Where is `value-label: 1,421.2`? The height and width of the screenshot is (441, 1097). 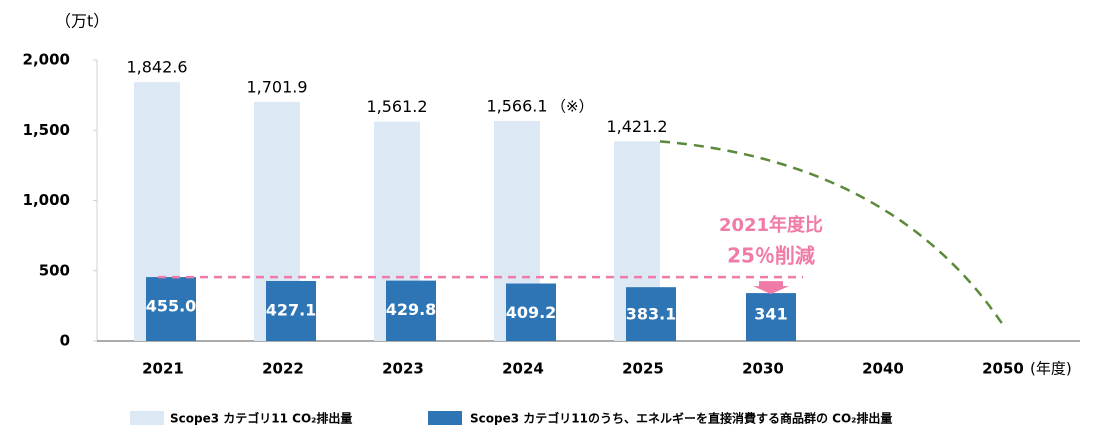
value-label: 1,421.2 is located at coordinates (636, 126).